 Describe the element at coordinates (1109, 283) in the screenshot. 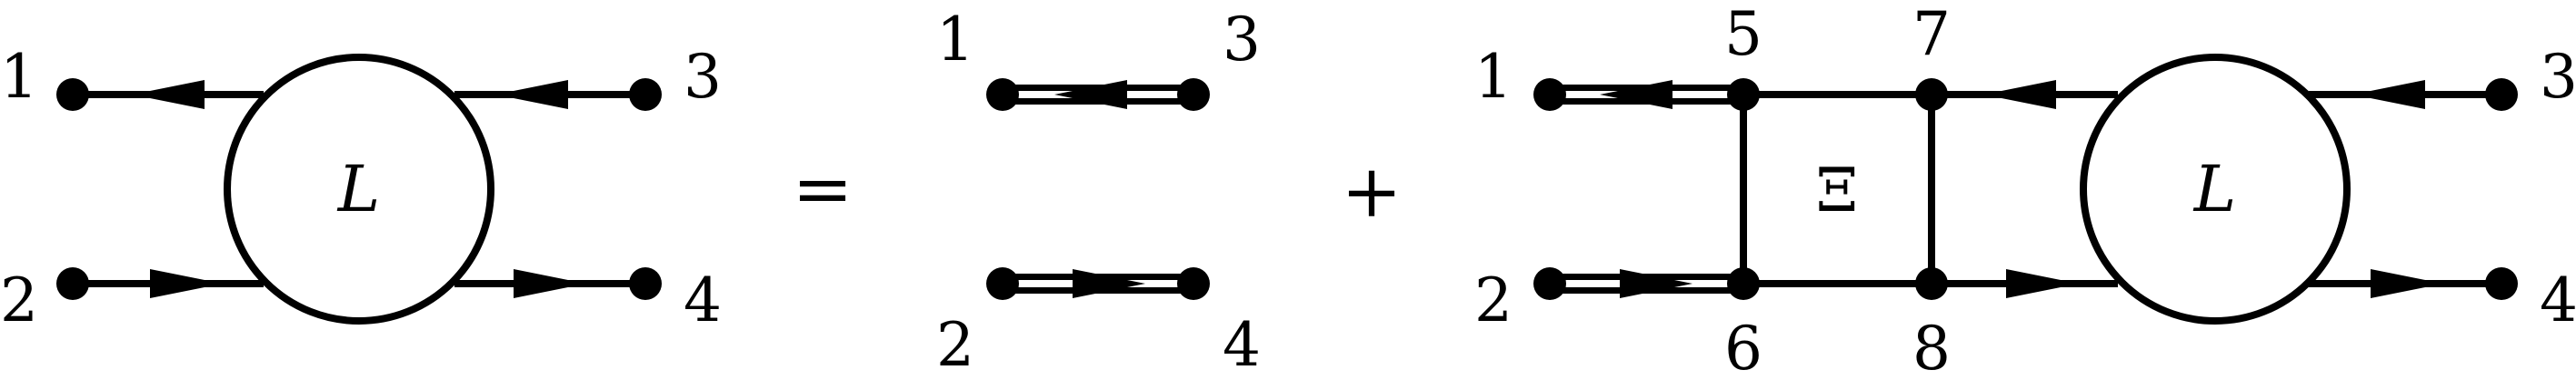

I see `term2-arrow-right-icon` at that location.